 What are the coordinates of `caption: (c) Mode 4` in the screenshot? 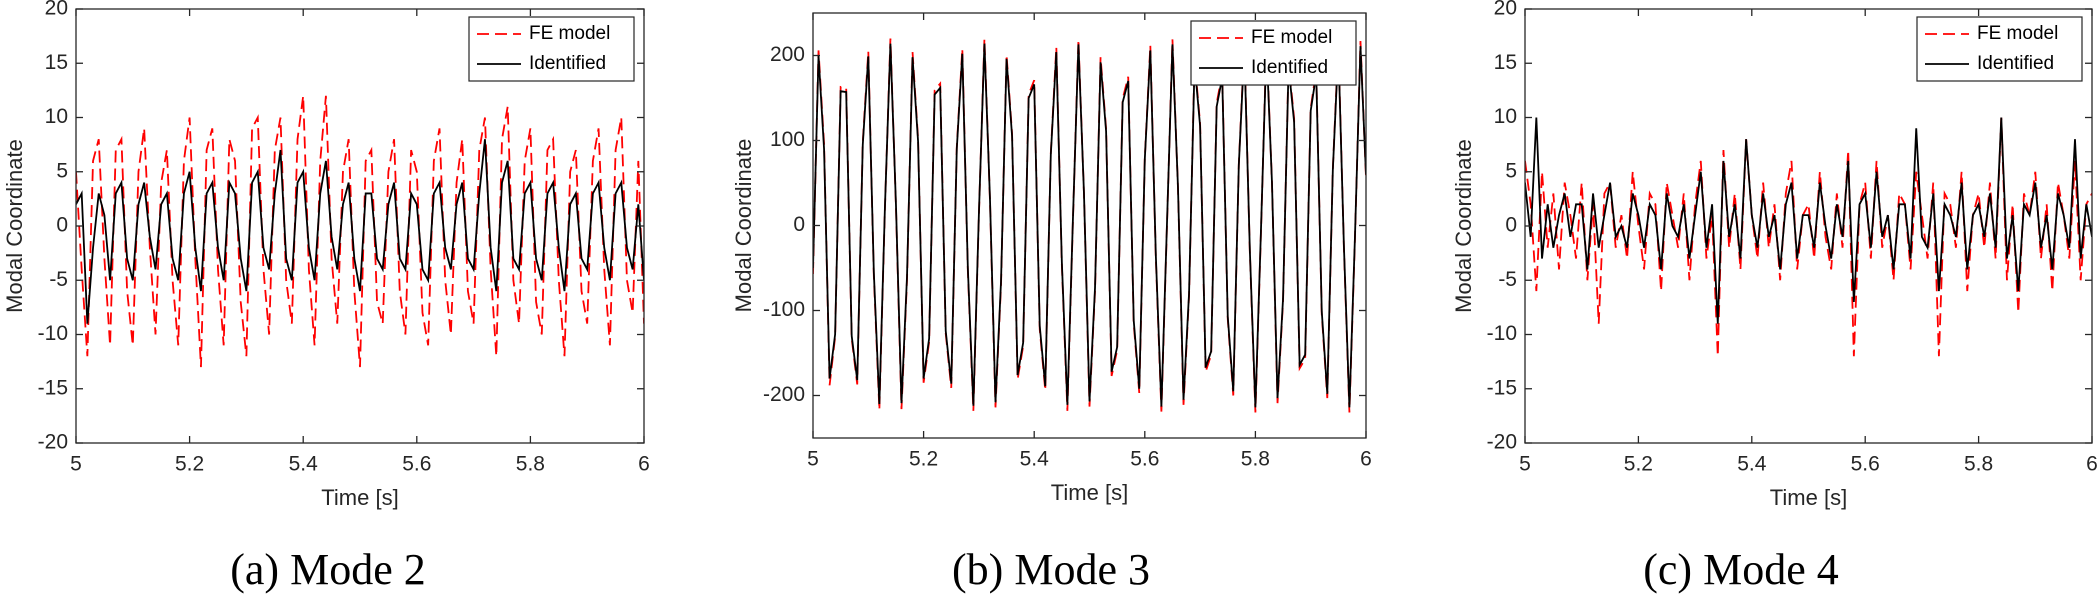 It's located at (1741, 569).